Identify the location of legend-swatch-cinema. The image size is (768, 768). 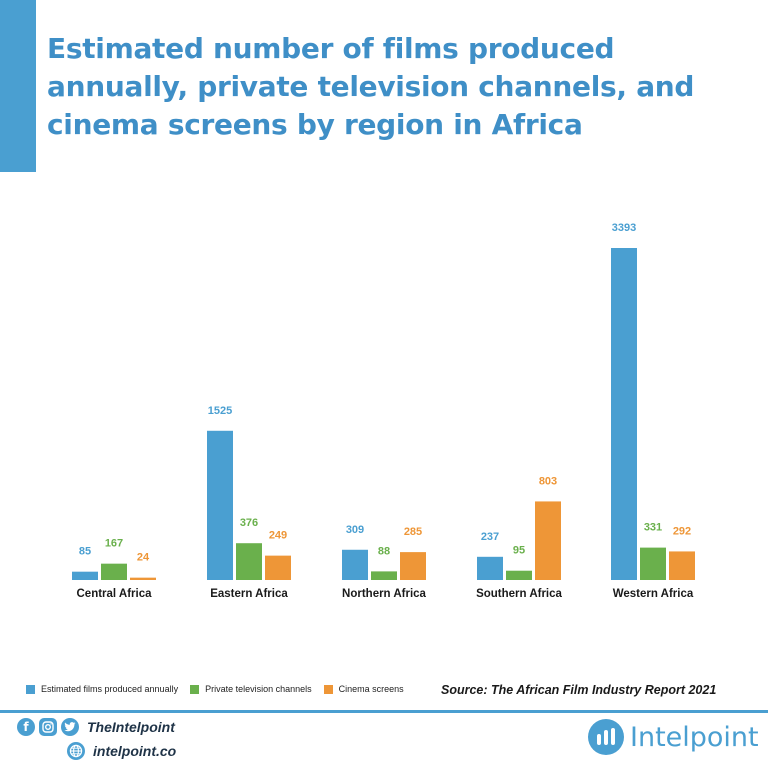
(328, 689).